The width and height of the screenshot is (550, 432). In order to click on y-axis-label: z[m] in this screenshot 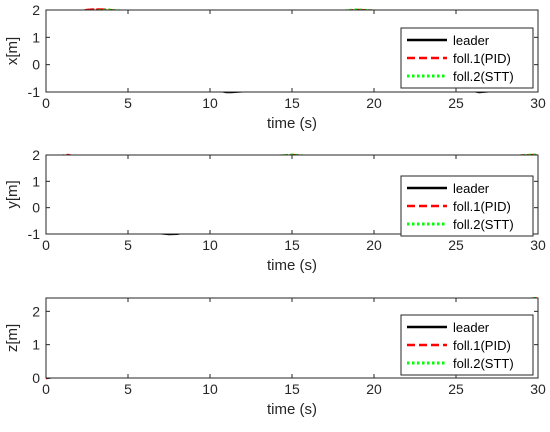, I will do `click(12, 338)`.